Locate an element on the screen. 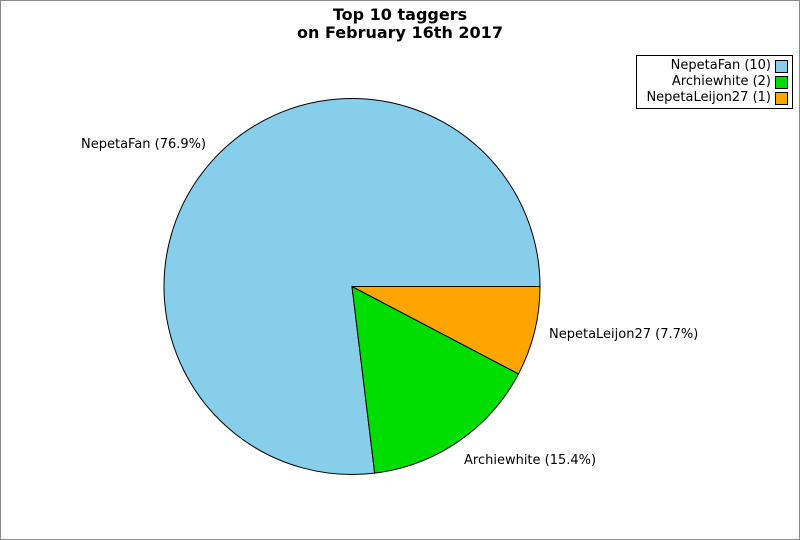 This screenshot has width=800, height=540. legend-swatch-nepetafan is located at coordinates (781, 66).